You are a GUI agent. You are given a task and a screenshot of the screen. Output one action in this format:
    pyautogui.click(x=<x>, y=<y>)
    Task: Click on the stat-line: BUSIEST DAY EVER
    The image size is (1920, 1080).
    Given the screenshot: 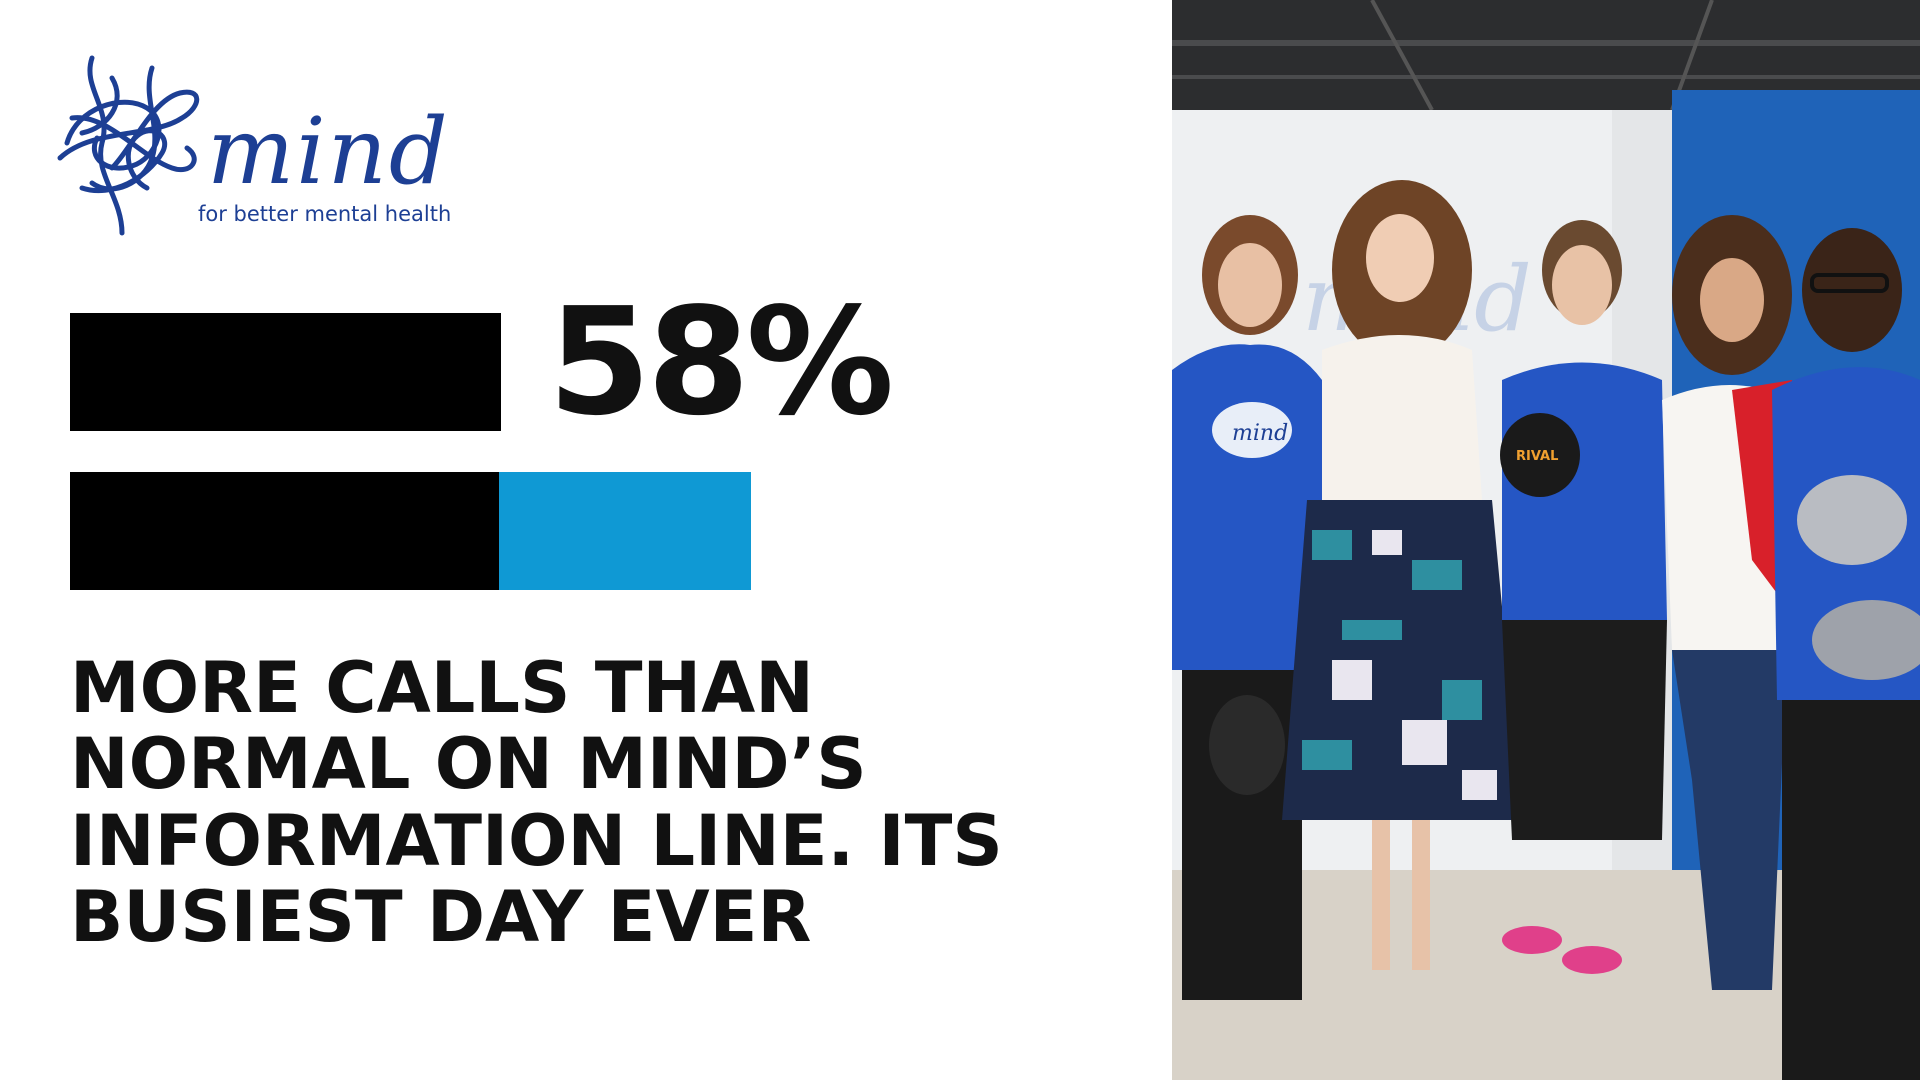 What is the action you would take?
    pyautogui.click(x=441, y=916)
    